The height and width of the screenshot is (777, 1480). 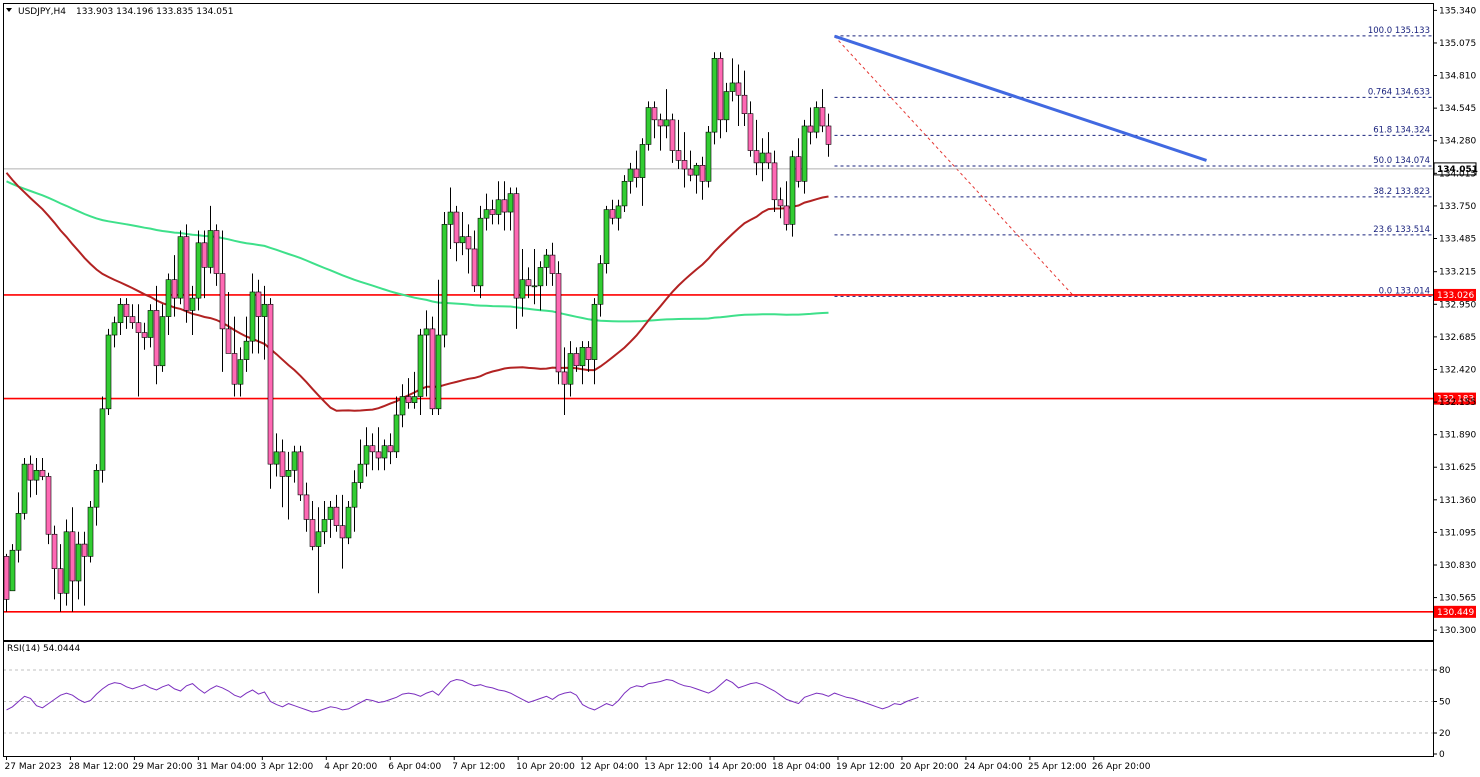 What do you see at coordinates (1457, 631) in the screenshot?
I see `y-tick-label: 130.300` at bounding box center [1457, 631].